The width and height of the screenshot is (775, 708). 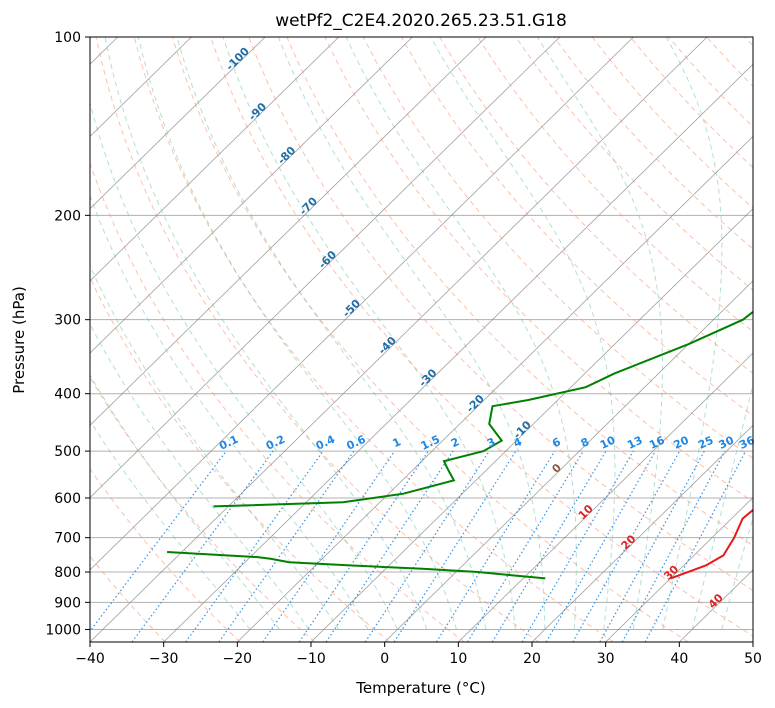 What do you see at coordinates (634, 443) in the screenshot?
I see `mixing-ratio-label: 13` at bounding box center [634, 443].